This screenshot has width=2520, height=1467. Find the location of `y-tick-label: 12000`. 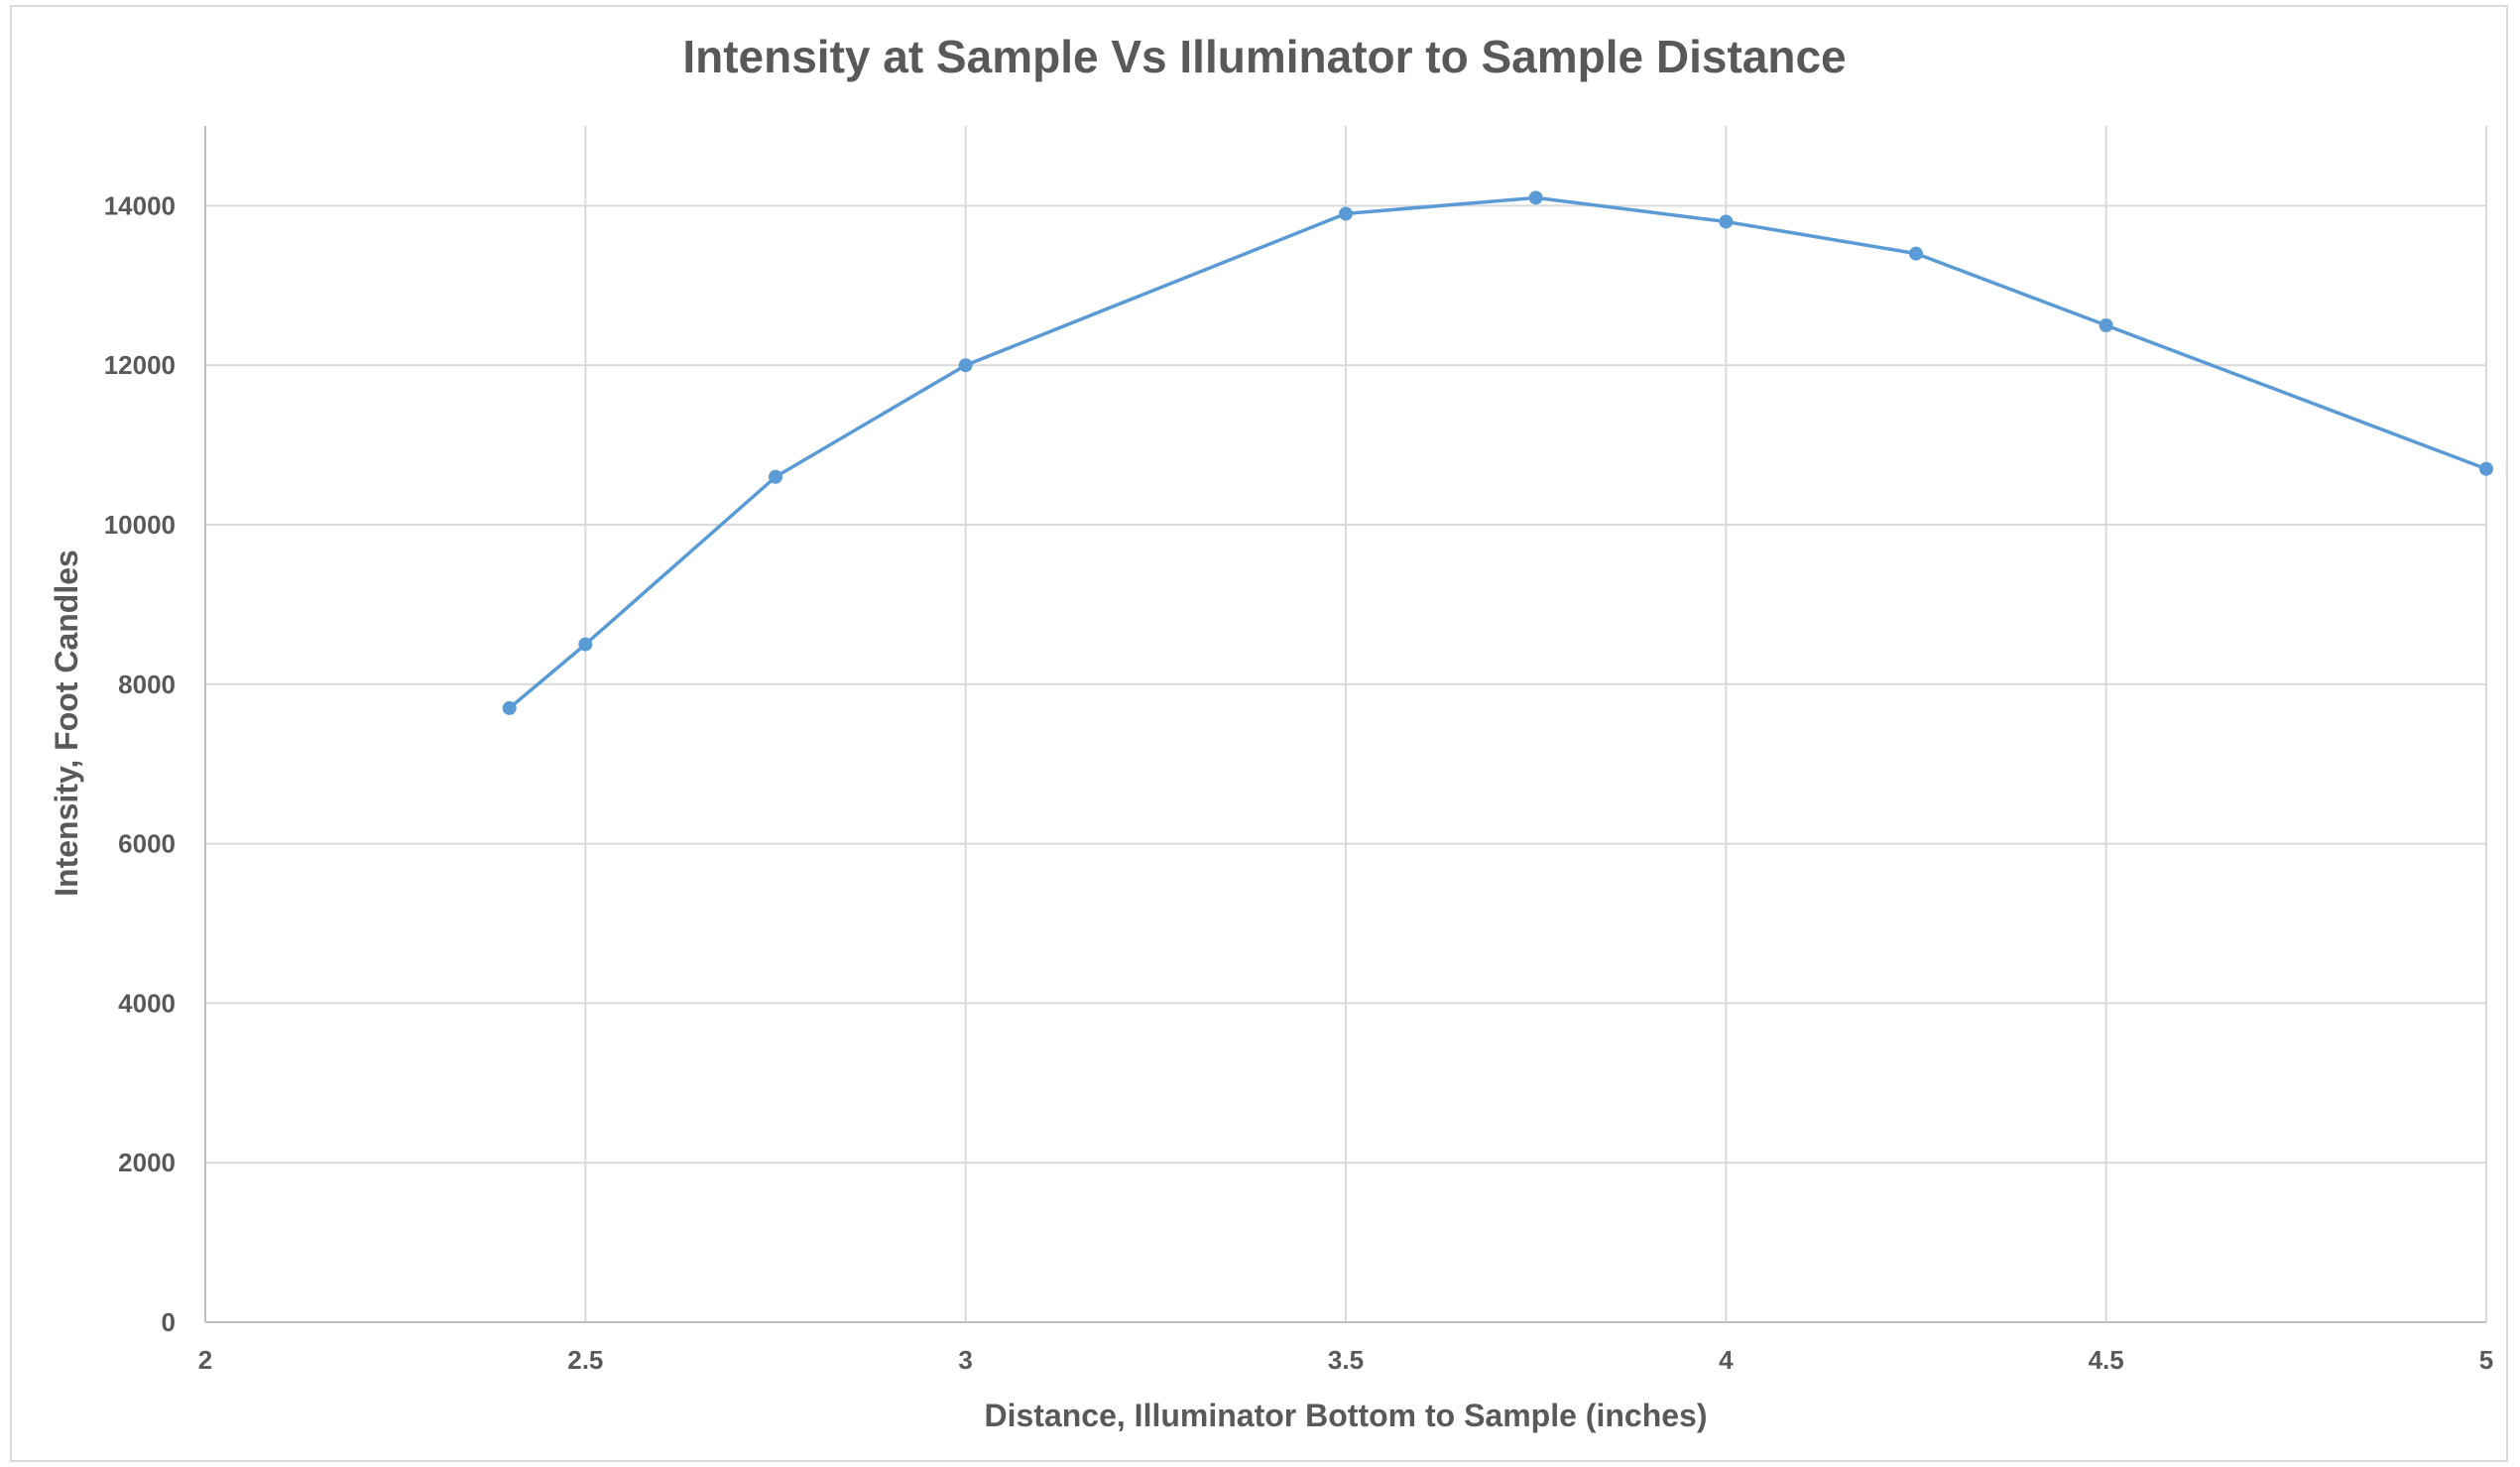

y-tick-label: 12000 is located at coordinates (140, 365).